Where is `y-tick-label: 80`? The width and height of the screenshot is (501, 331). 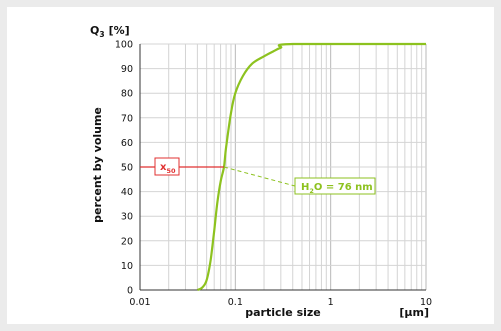
y-tick-label: 80 is located at coordinates (127, 94).